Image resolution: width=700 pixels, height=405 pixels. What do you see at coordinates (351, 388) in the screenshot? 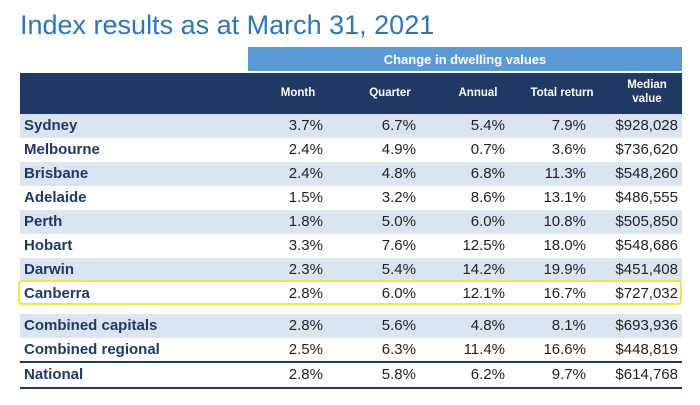
I see `table-bottom-divider` at bounding box center [351, 388].